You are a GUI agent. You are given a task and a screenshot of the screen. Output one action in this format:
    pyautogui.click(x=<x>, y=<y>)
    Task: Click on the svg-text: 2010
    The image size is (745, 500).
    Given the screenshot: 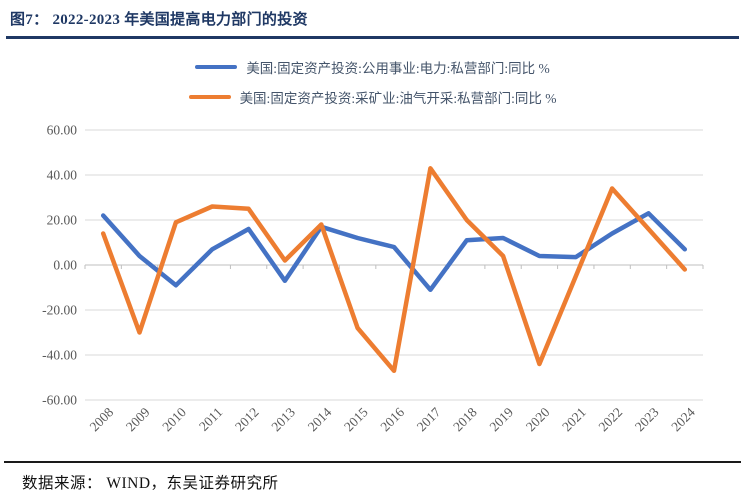 What is the action you would take?
    pyautogui.click(x=174, y=419)
    